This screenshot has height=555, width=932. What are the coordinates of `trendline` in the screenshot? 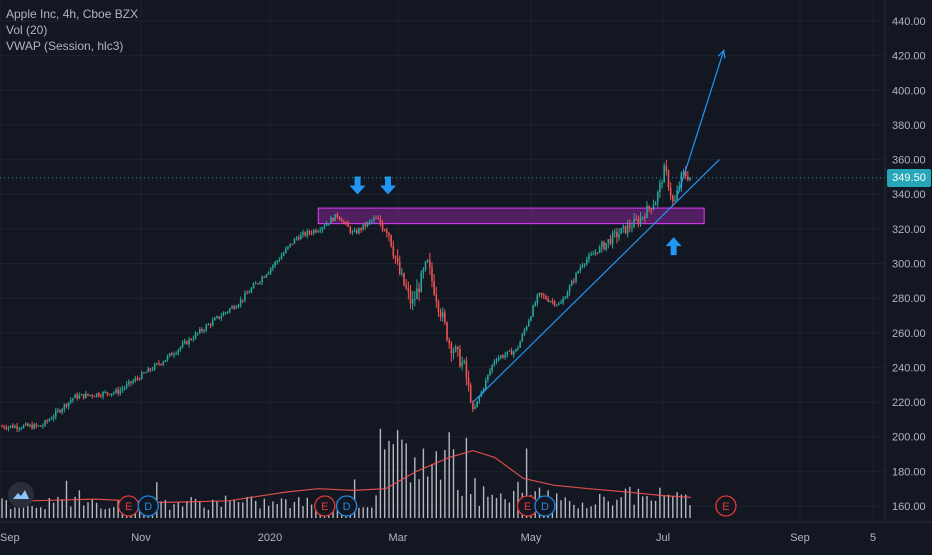 It's located at (596, 281).